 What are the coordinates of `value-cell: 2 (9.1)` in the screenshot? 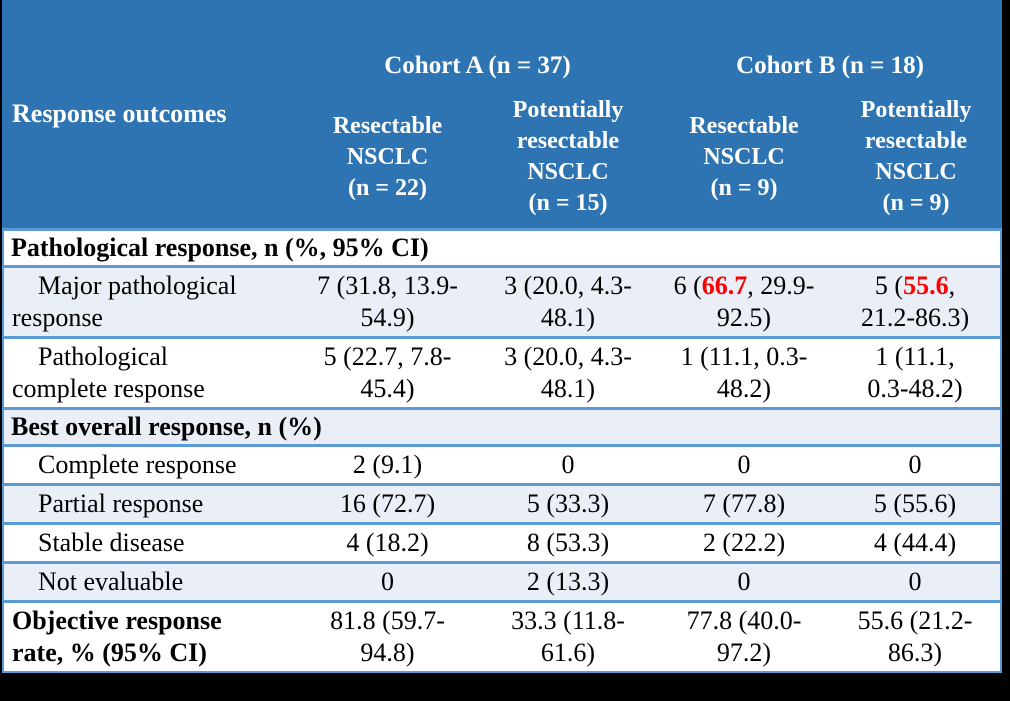 It's located at (387, 465).